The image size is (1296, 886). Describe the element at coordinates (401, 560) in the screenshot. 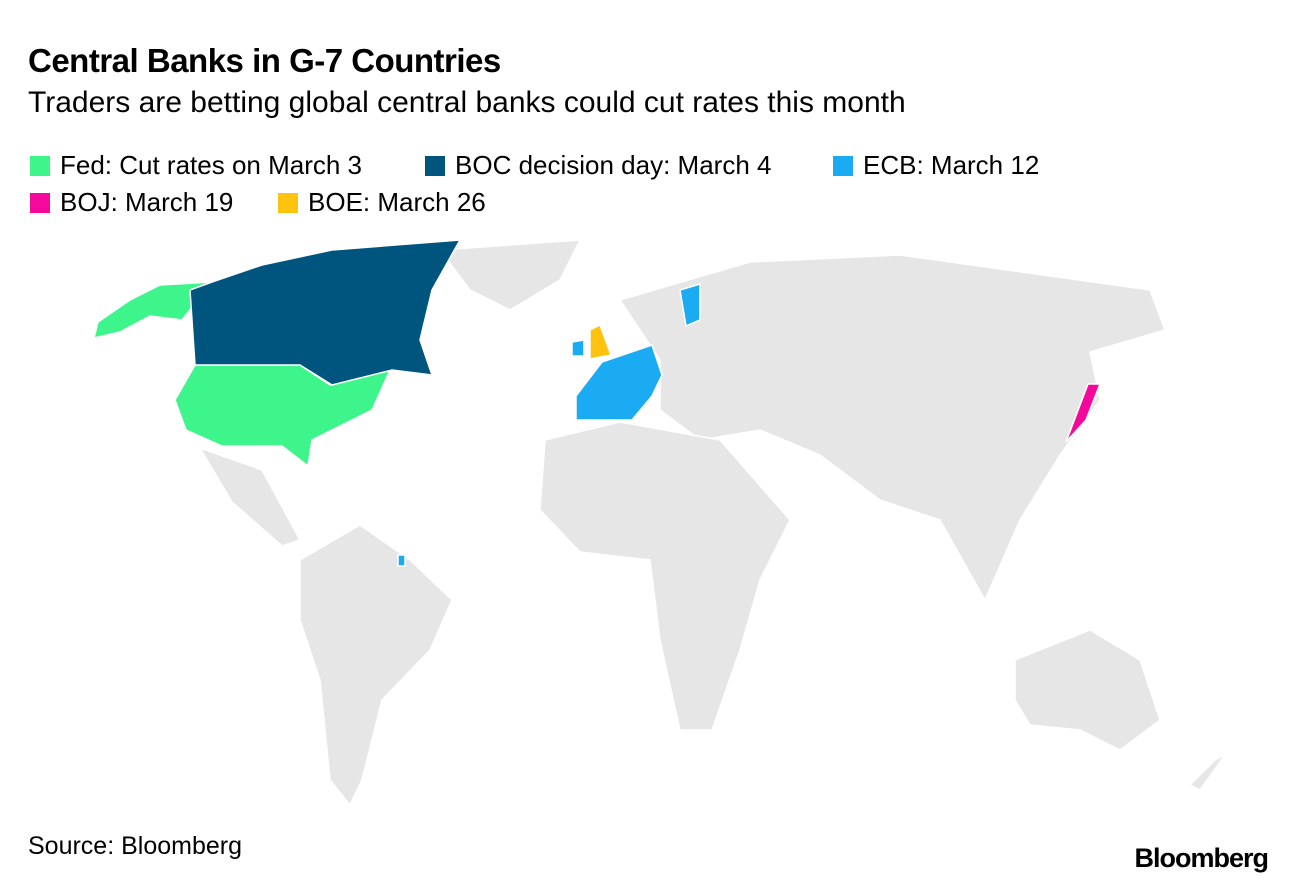

I see `french-guiana` at that location.